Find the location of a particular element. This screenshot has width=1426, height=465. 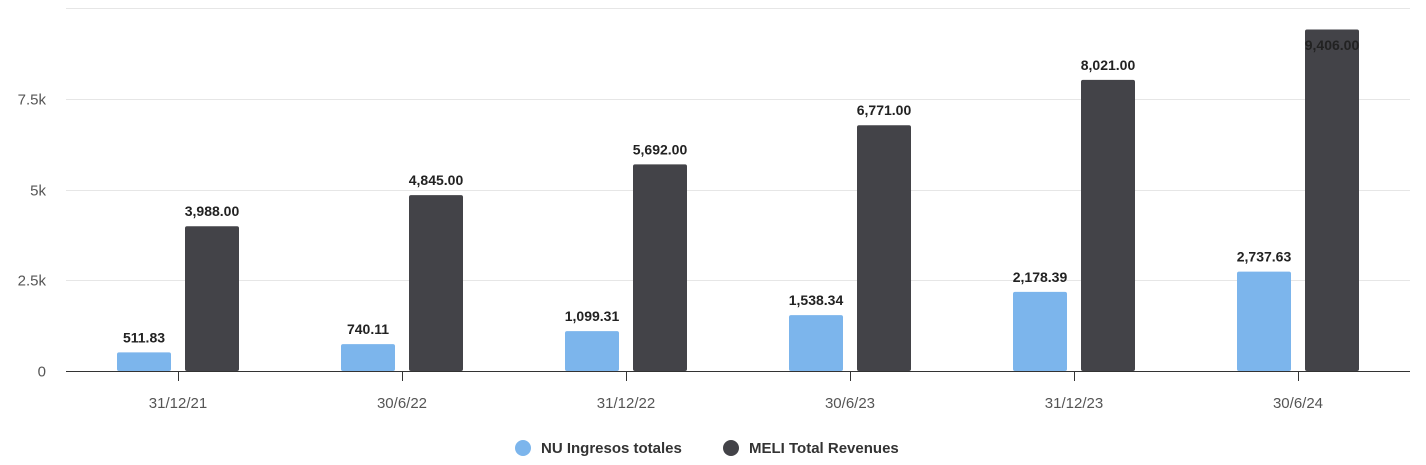

data-label: 3,988.00 is located at coordinates (212, 211).